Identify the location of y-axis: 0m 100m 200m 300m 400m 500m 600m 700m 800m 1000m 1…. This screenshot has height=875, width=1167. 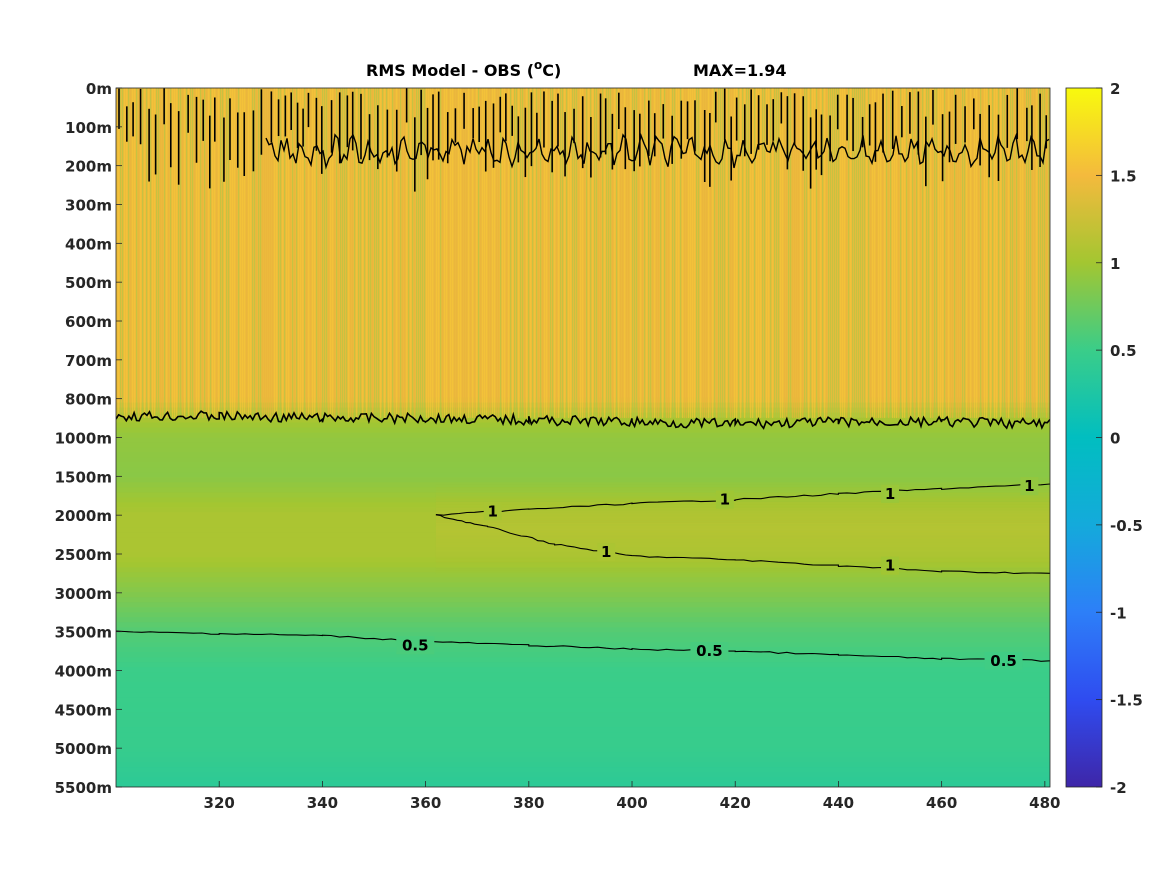
(88, 438).